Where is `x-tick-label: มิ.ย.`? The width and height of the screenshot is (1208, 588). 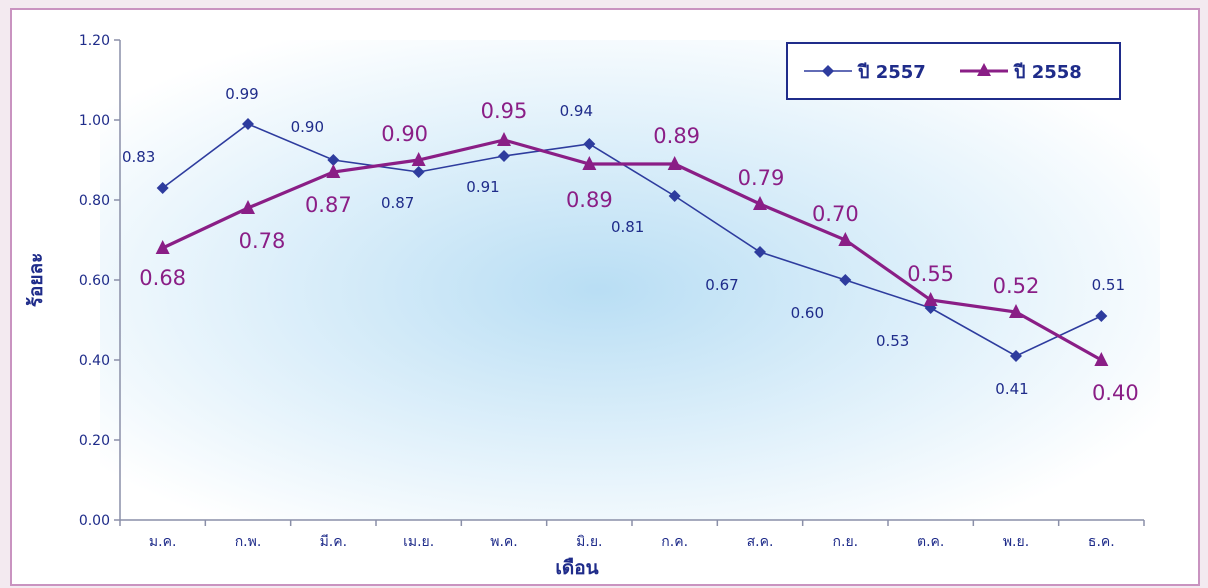 x-tick-label: มิ.ย. is located at coordinates (589, 542).